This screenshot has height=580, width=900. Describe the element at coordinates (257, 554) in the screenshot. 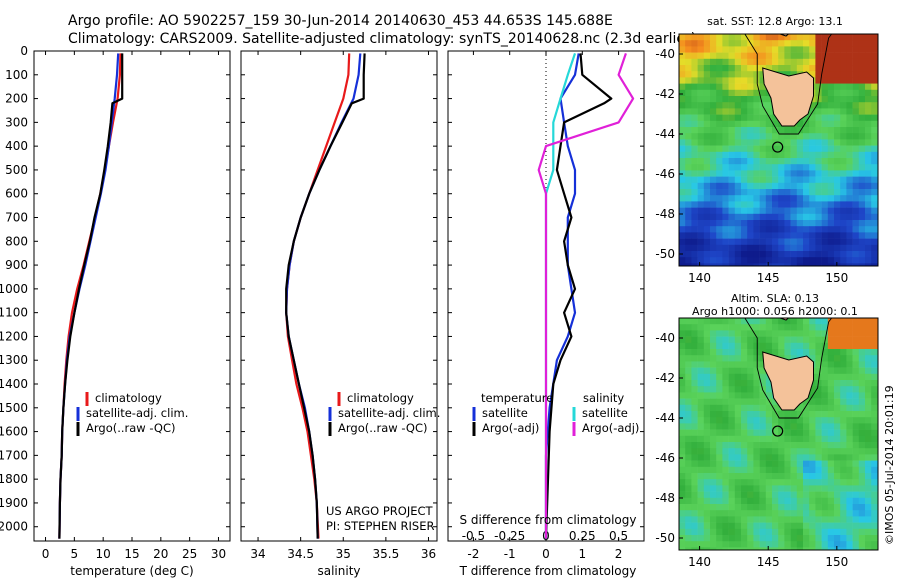

I see `x-tick-label: 34` at that location.